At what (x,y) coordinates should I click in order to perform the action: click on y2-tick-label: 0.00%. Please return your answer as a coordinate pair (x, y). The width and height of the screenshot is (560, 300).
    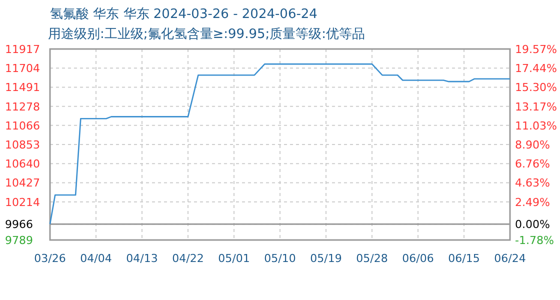
    Looking at the image, I should click on (532, 225).